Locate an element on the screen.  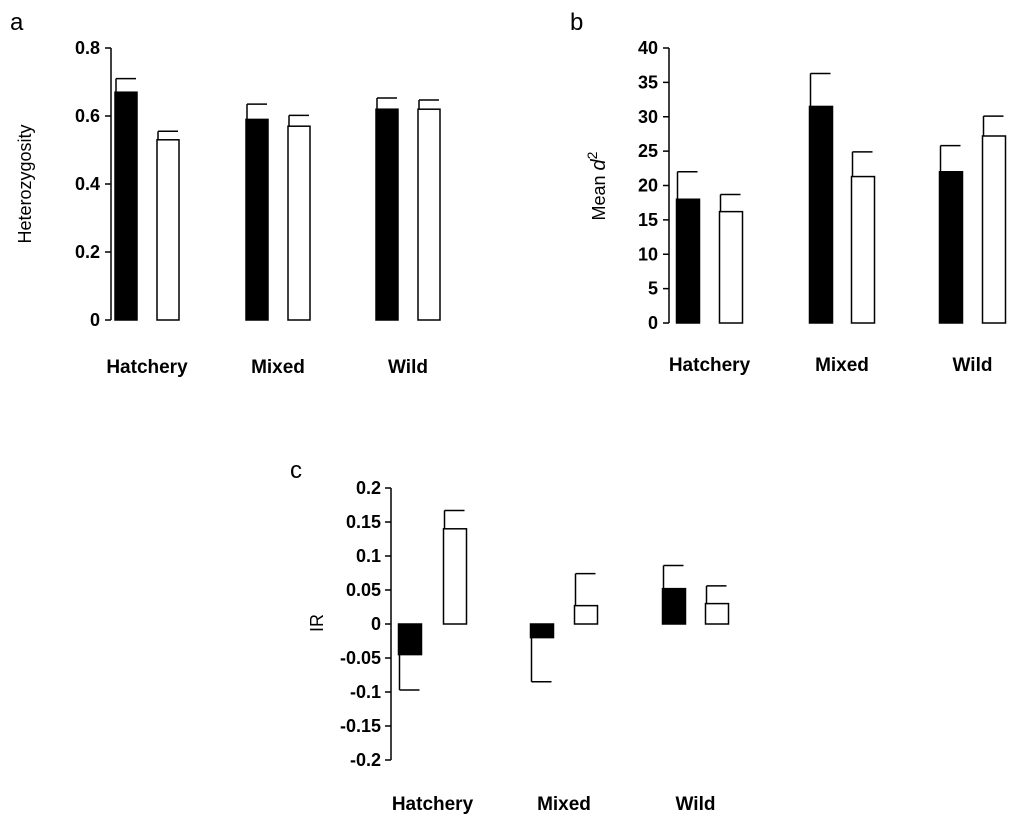
y-tick-label: 35 is located at coordinates (648, 82).